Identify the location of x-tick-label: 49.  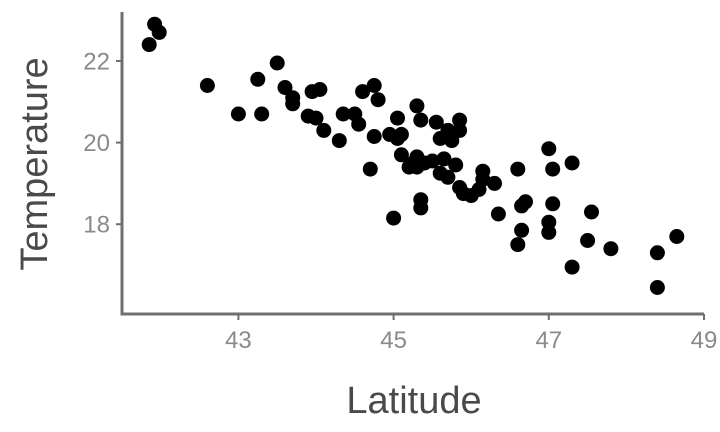
(704, 340).